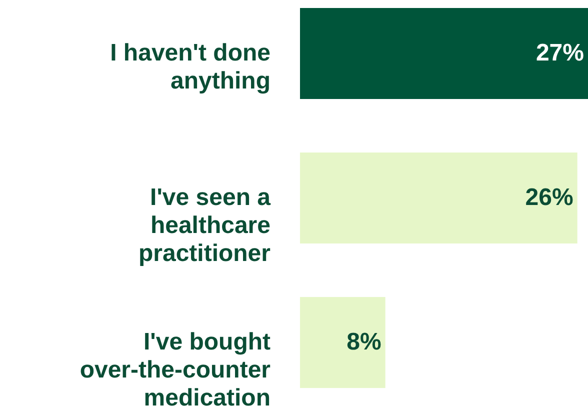 This screenshot has height=416, width=588. I want to click on data-label: 8%, so click(364, 342).